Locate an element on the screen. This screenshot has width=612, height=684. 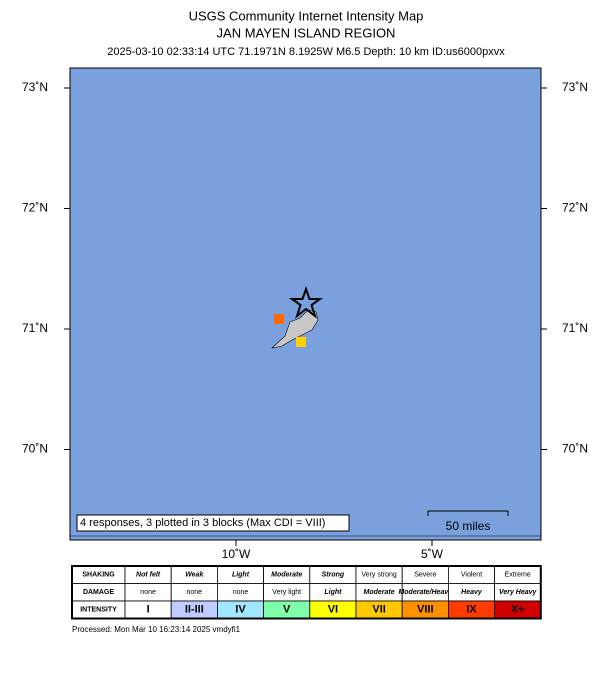
epicenter is located at coordinates (306, 302).